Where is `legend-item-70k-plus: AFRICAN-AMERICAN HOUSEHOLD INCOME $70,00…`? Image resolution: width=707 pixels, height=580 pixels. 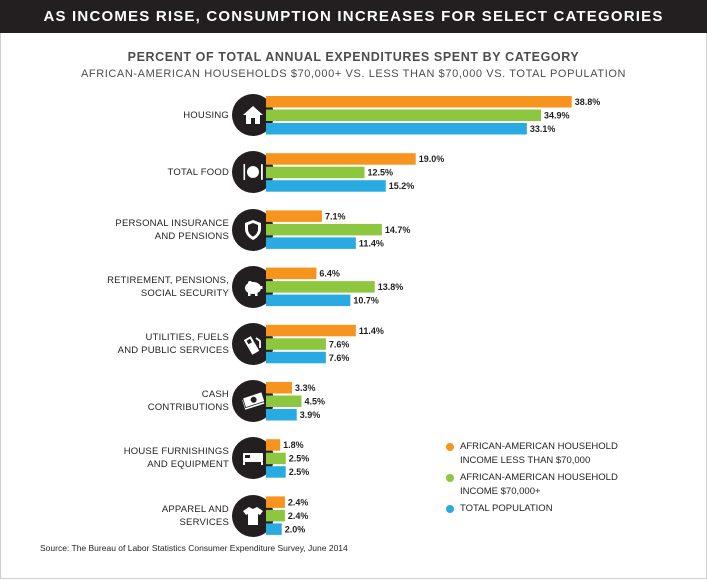 legend-item-70k-plus: AFRICAN-AMERICAN HOUSEHOLD INCOME $70,00… is located at coordinates (561, 485).